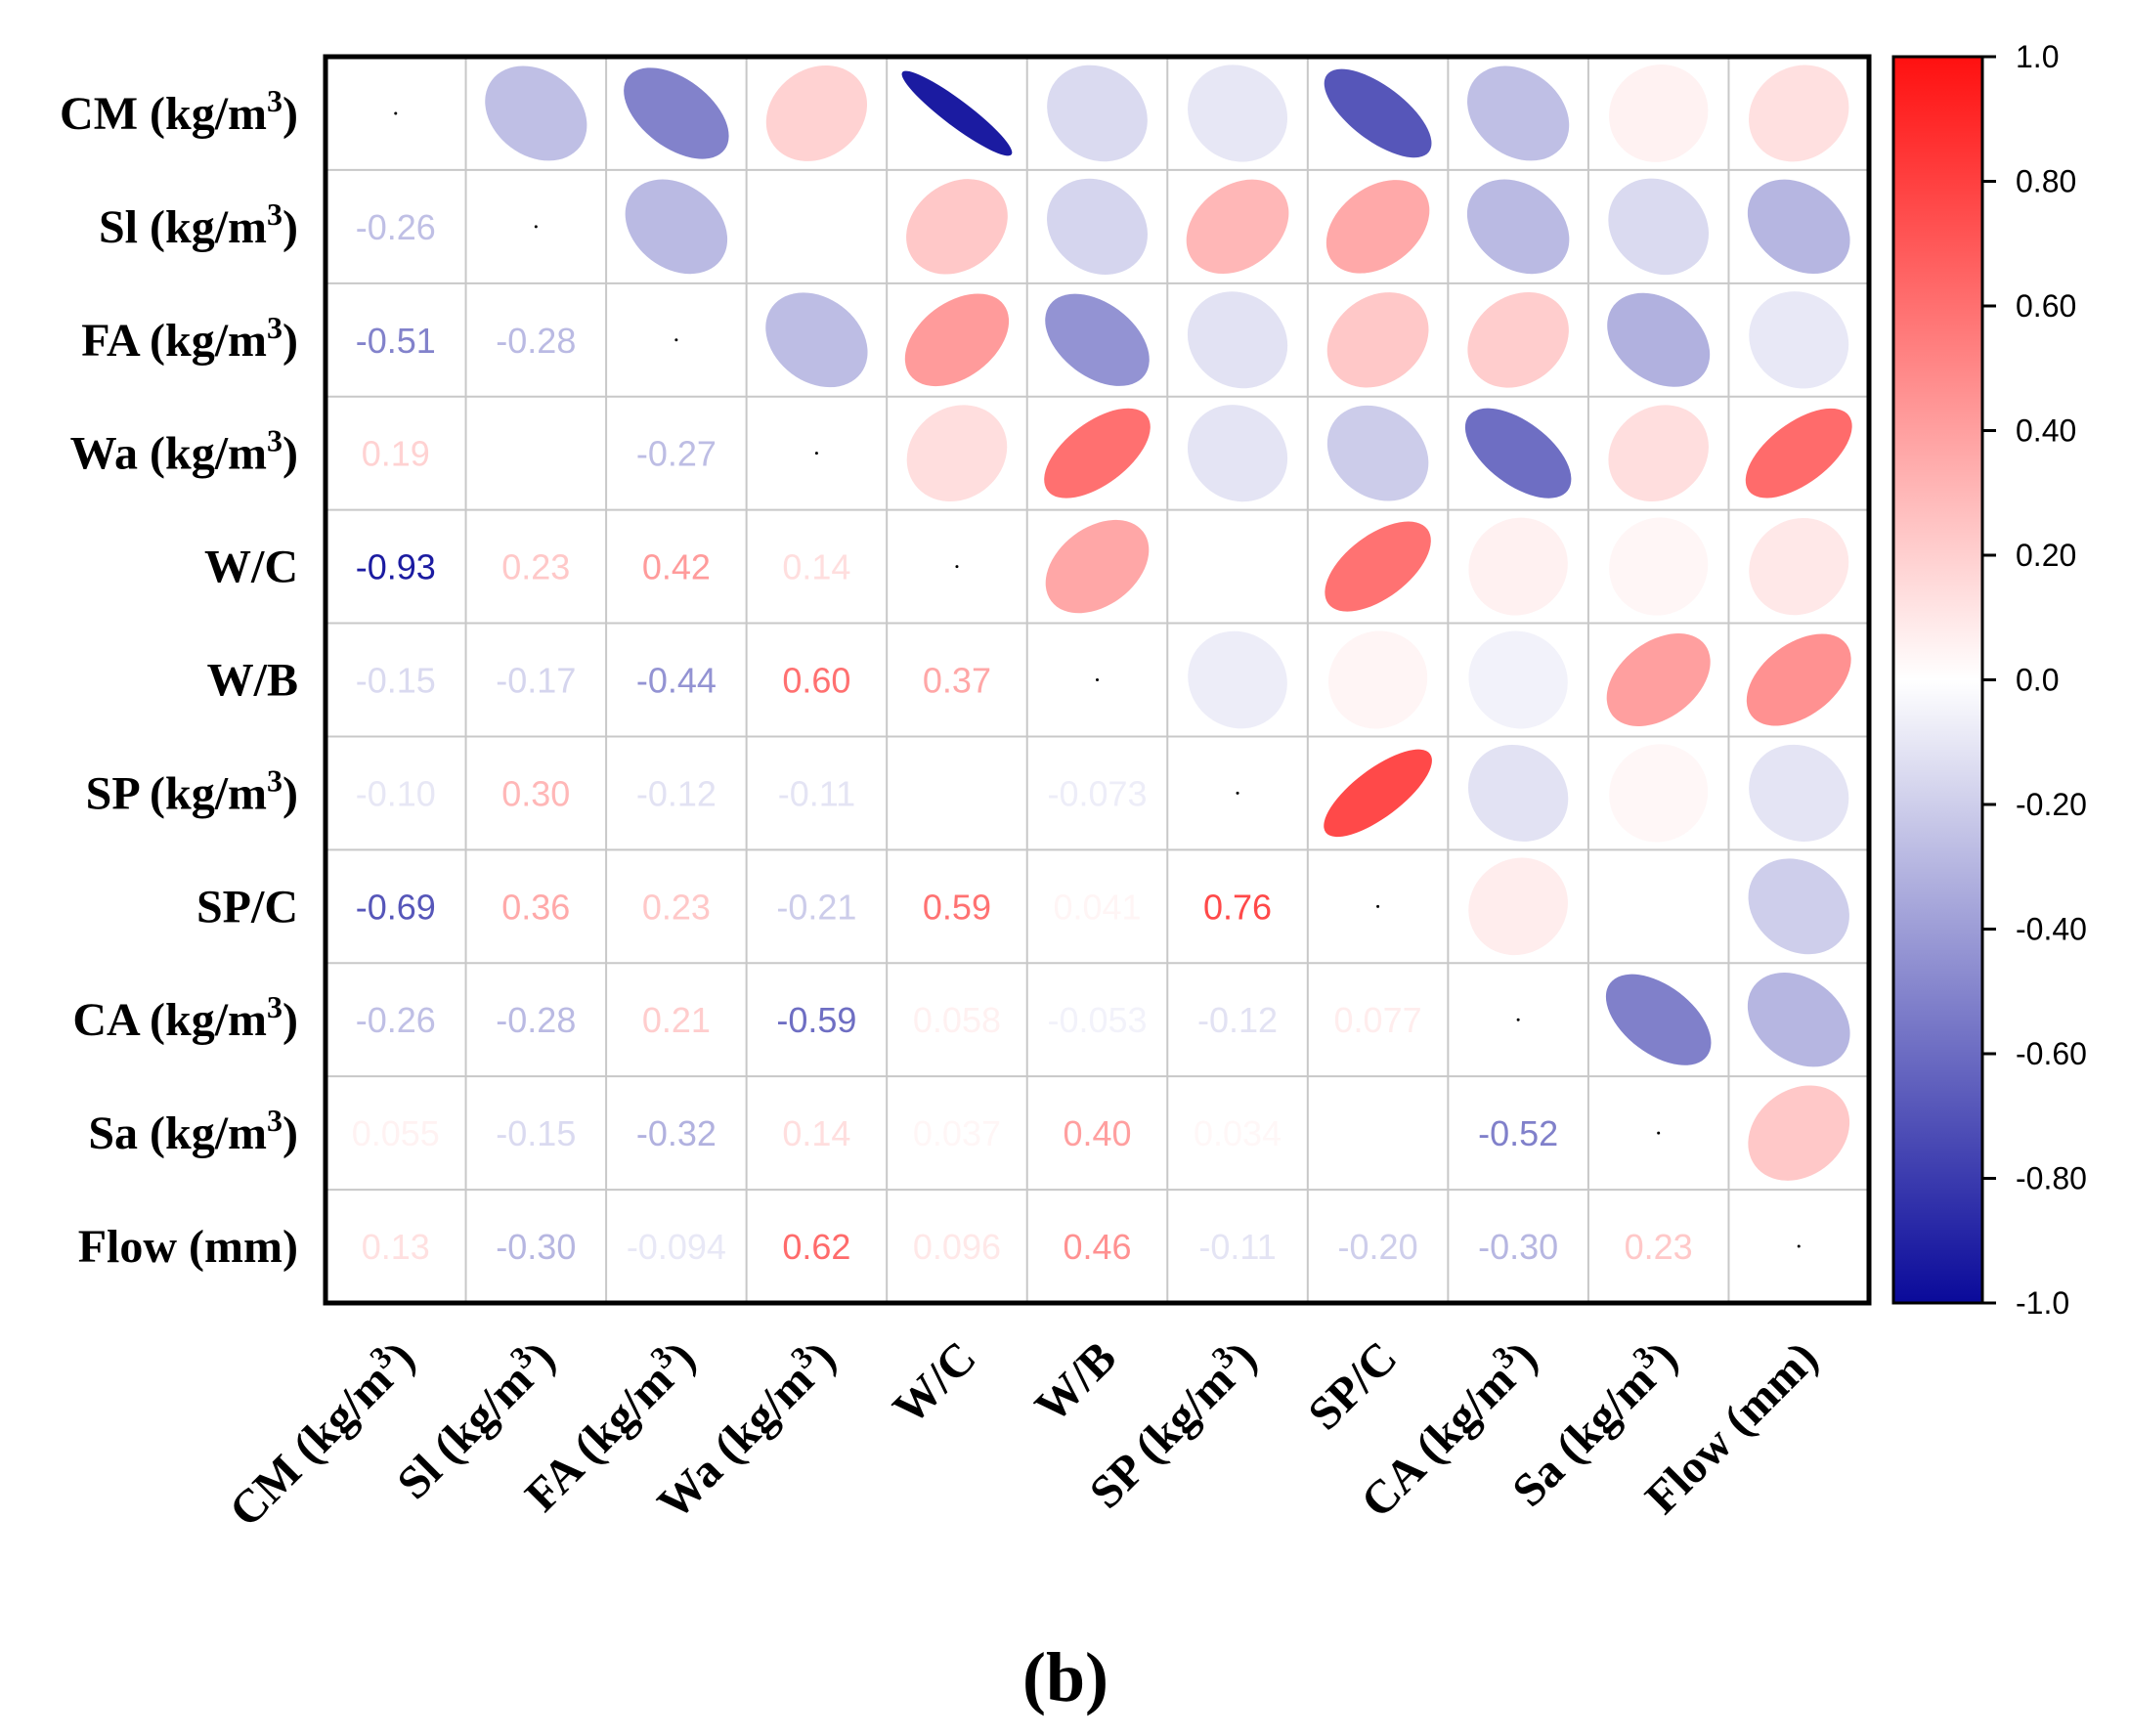 The width and height of the screenshot is (2129, 1736). I want to click on correlation-value: 0.36, so click(535, 907).